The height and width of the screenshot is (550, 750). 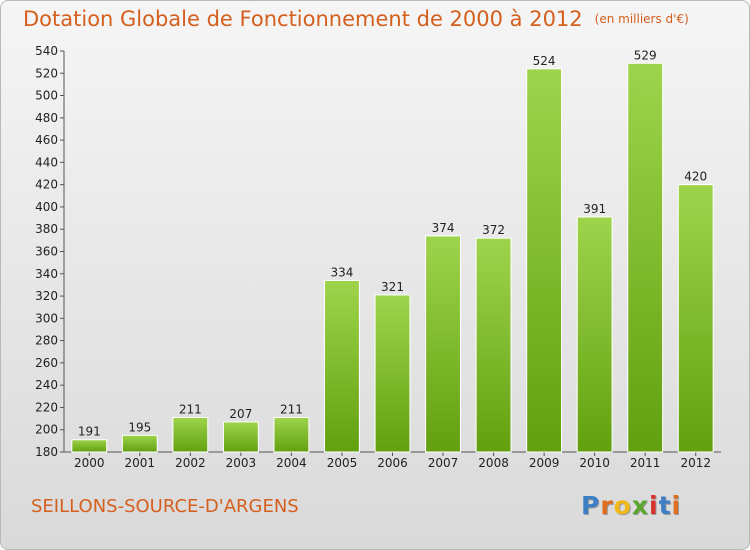 I want to click on x-tick-label-2004: 2004, so click(x=291, y=463).